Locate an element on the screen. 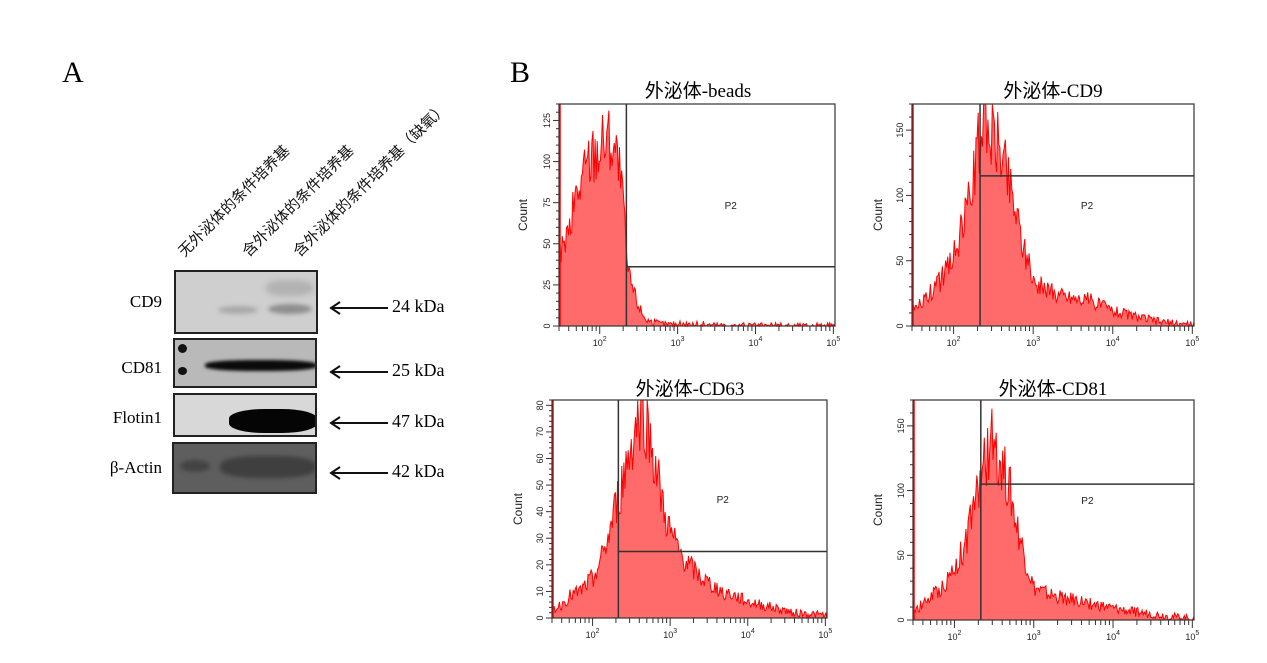  kda-label-flotin1: 47 kDa is located at coordinates (418, 421).